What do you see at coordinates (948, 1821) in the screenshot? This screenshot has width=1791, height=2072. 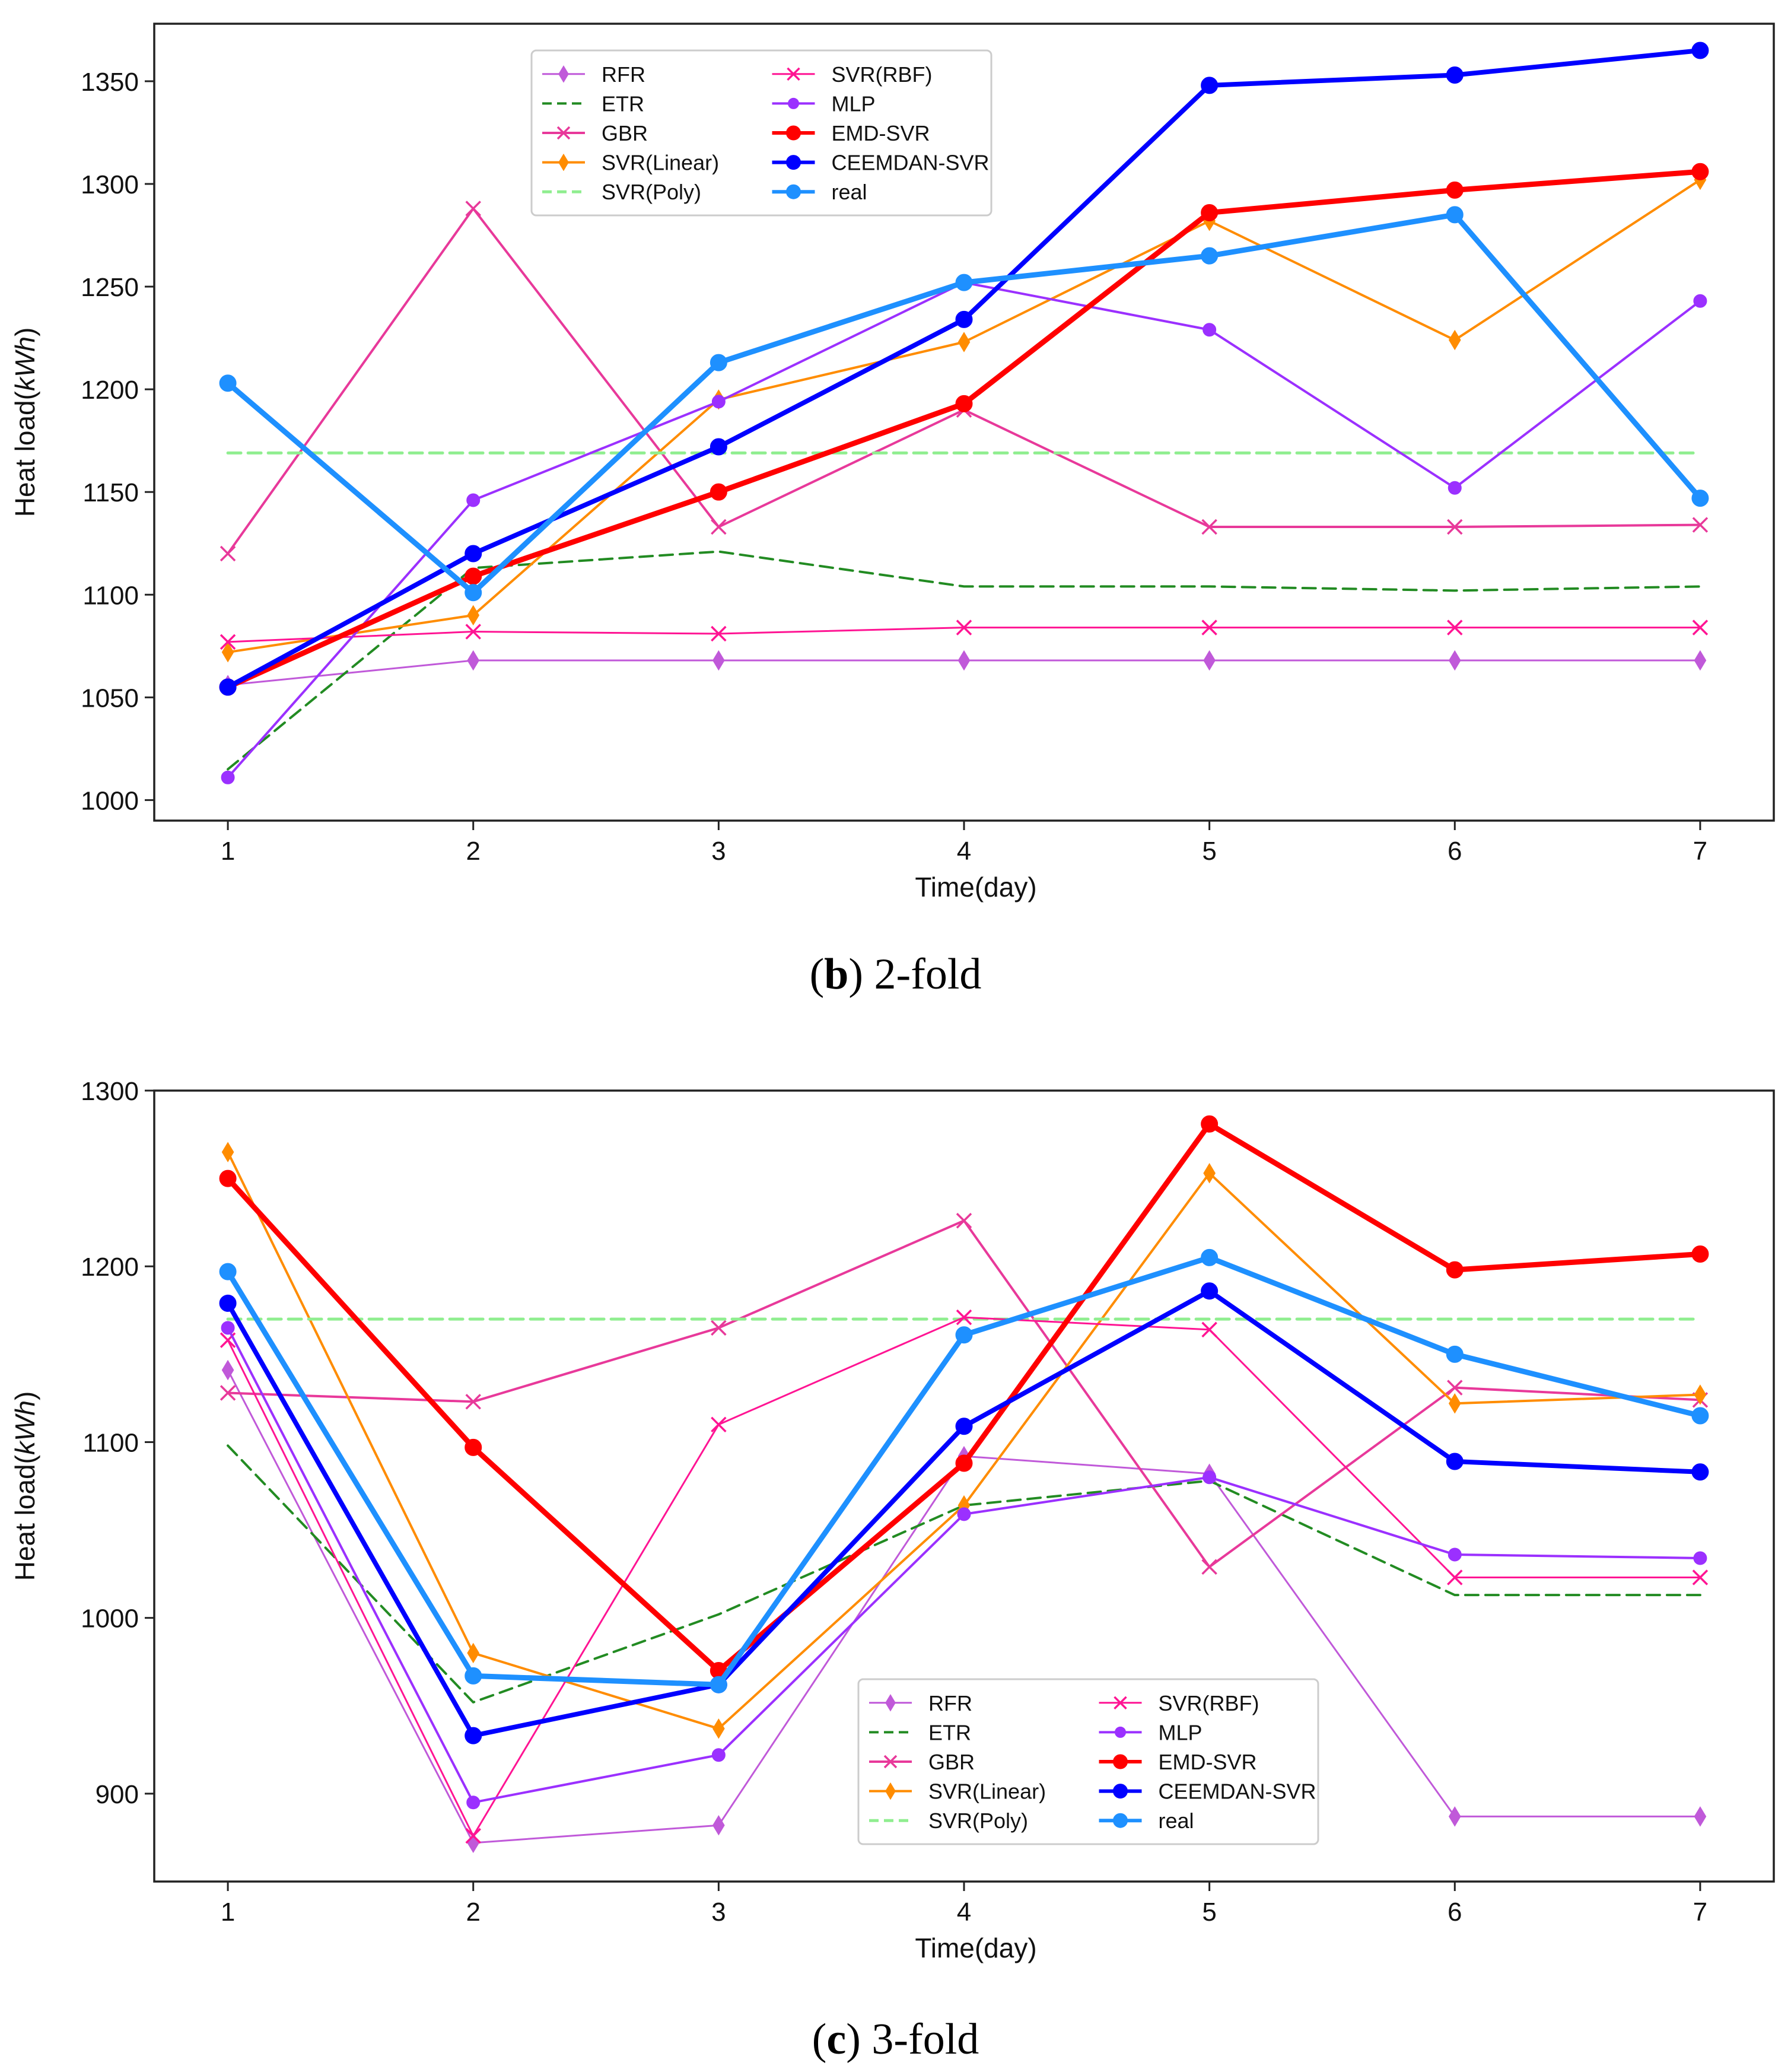 I see `legend-item: SVR(Poly)` at bounding box center [948, 1821].